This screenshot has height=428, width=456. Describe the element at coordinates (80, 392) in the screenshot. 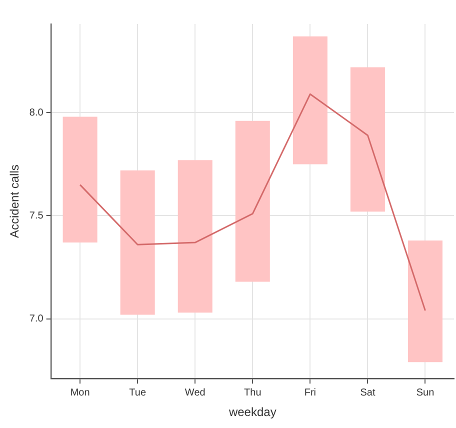

I see `x-tick-label: Mon` at that location.